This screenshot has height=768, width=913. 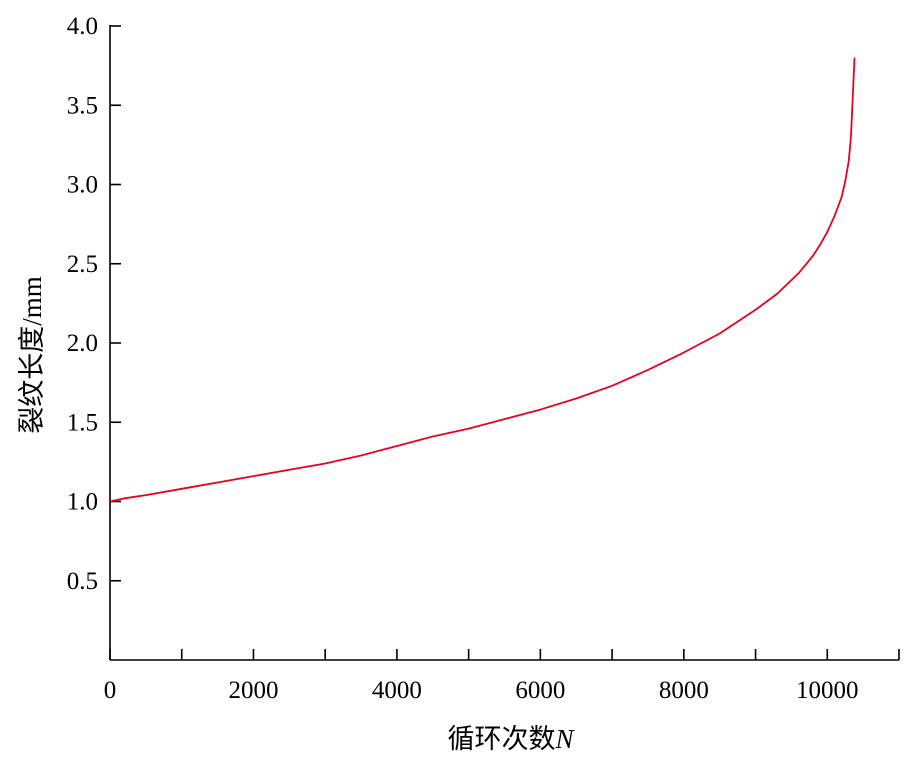 What do you see at coordinates (564, 739) in the screenshot?
I see `x-axis-variable: N` at bounding box center [564, 739].